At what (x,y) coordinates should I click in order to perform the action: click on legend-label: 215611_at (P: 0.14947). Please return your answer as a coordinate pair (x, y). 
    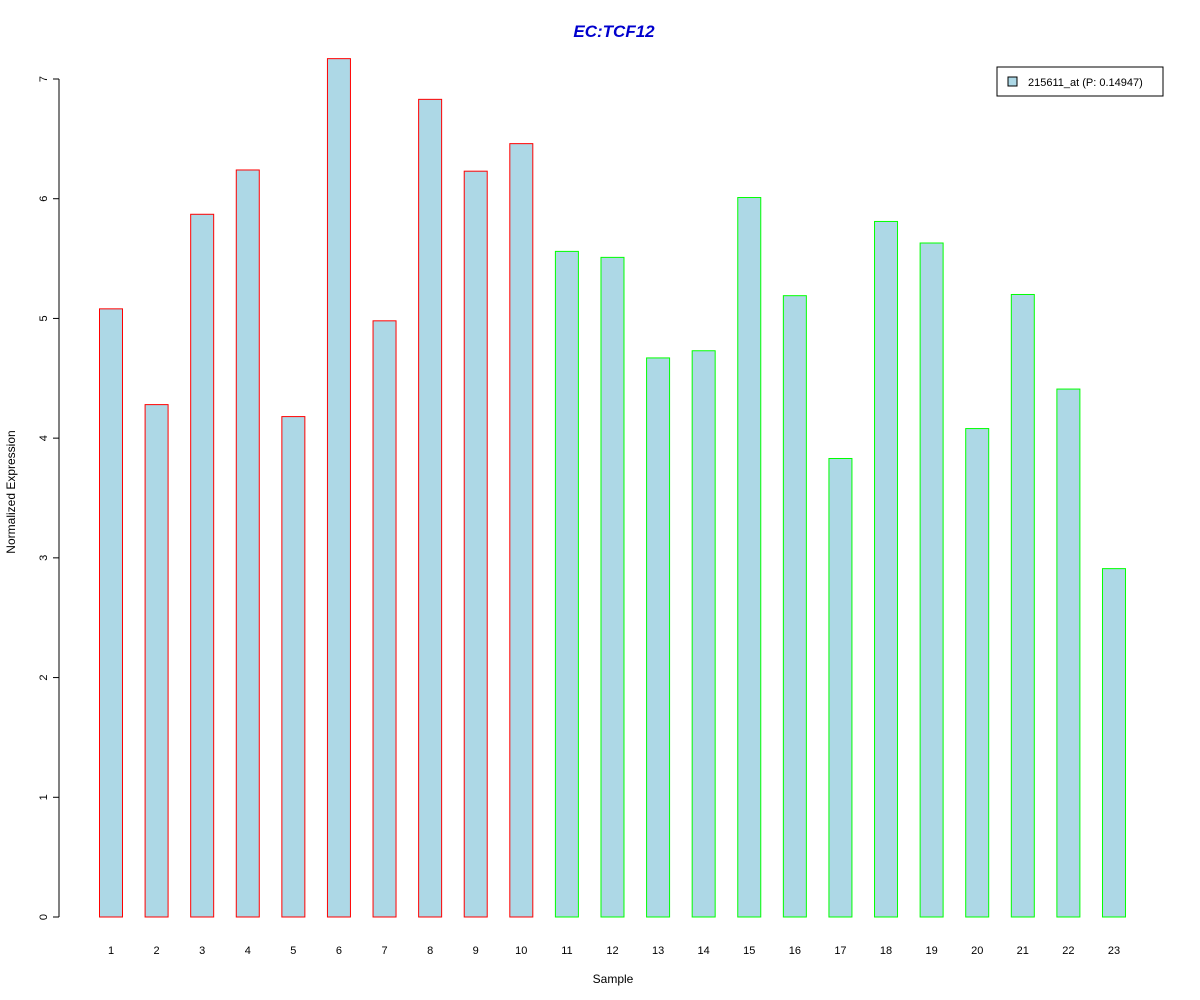
    Looking at the image, I should click on (1085, 83).